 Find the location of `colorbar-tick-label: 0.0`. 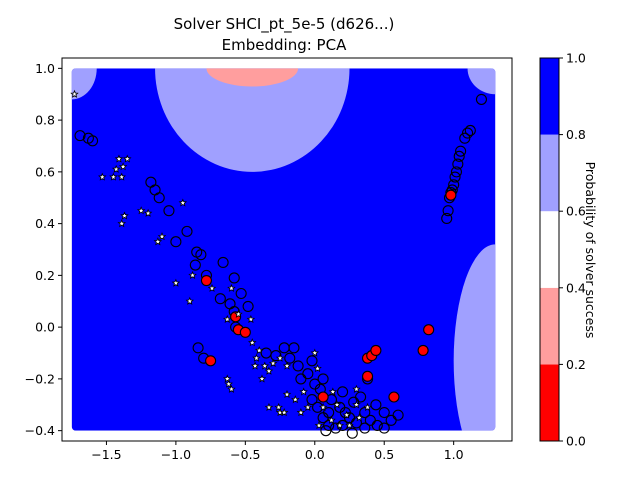

colorbar-tick-label: 0.0 is located at coordinates (576, 441).